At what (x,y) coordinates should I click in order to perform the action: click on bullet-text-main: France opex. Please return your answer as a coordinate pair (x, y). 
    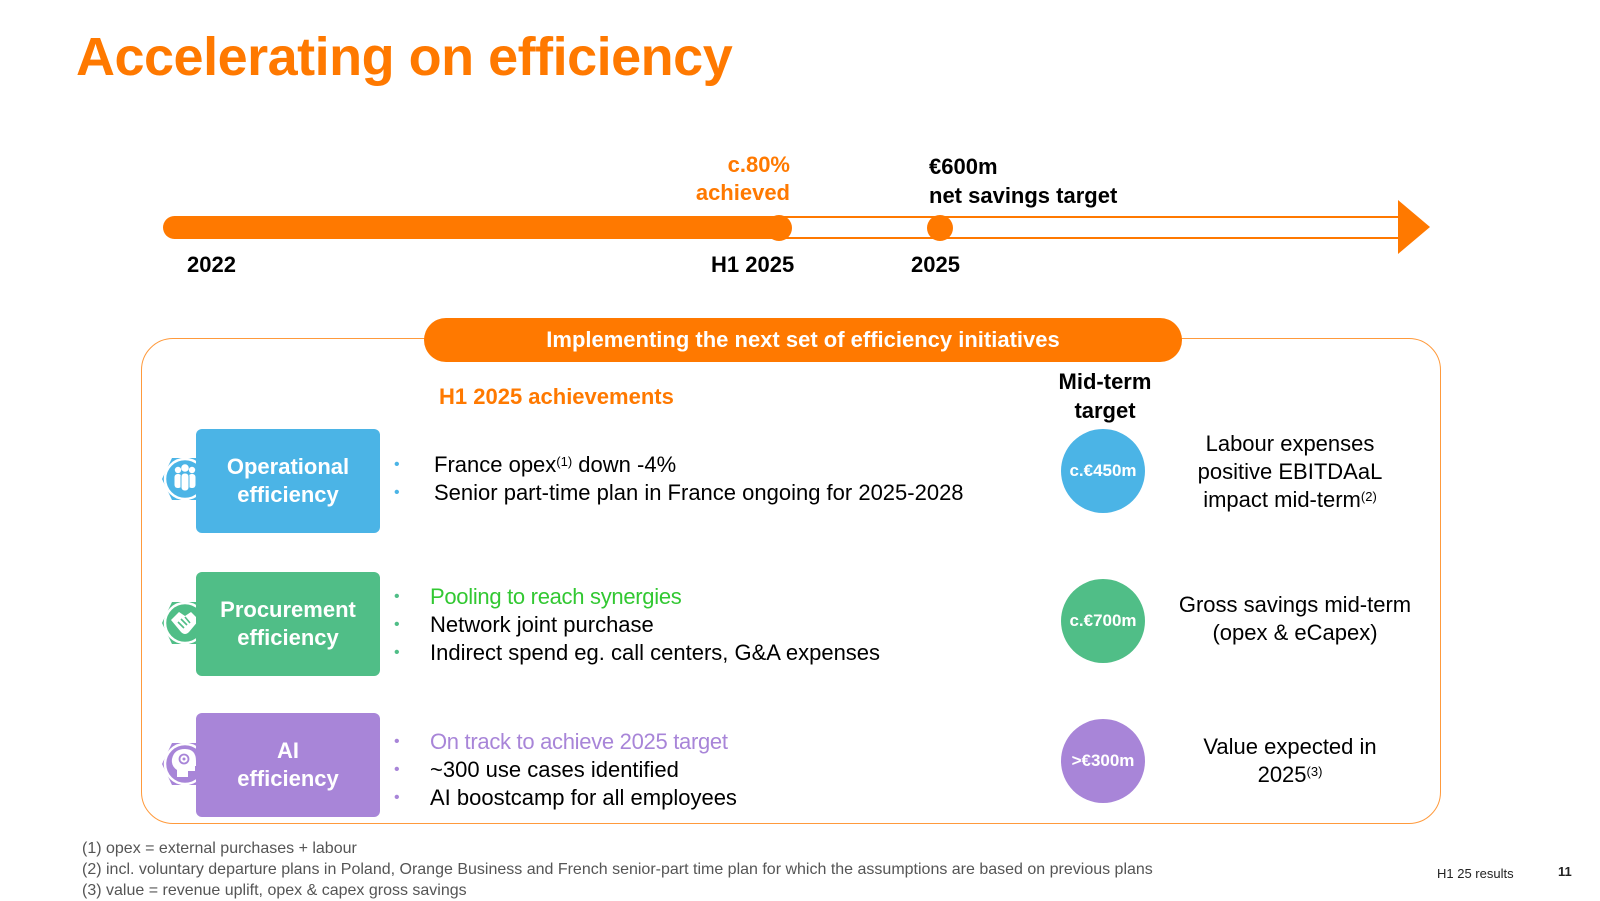
    Looking at the image, I should click on (495, 464).